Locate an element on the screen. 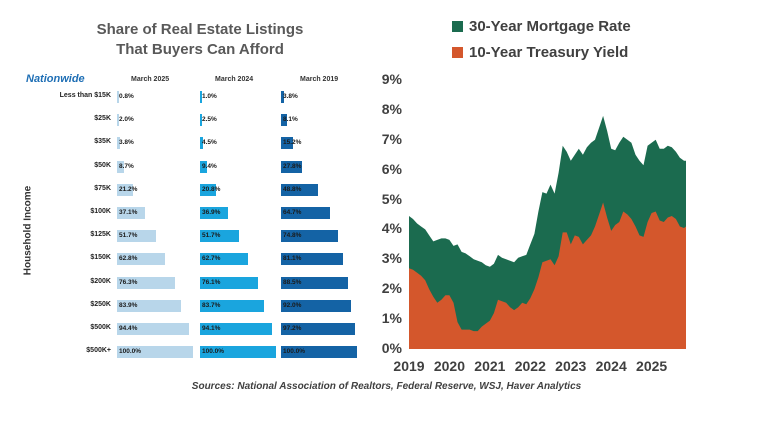 The width and height of the screenshot is (773, 422). bar-value-1-10: 94.1% is located at coordinates (211, 328).